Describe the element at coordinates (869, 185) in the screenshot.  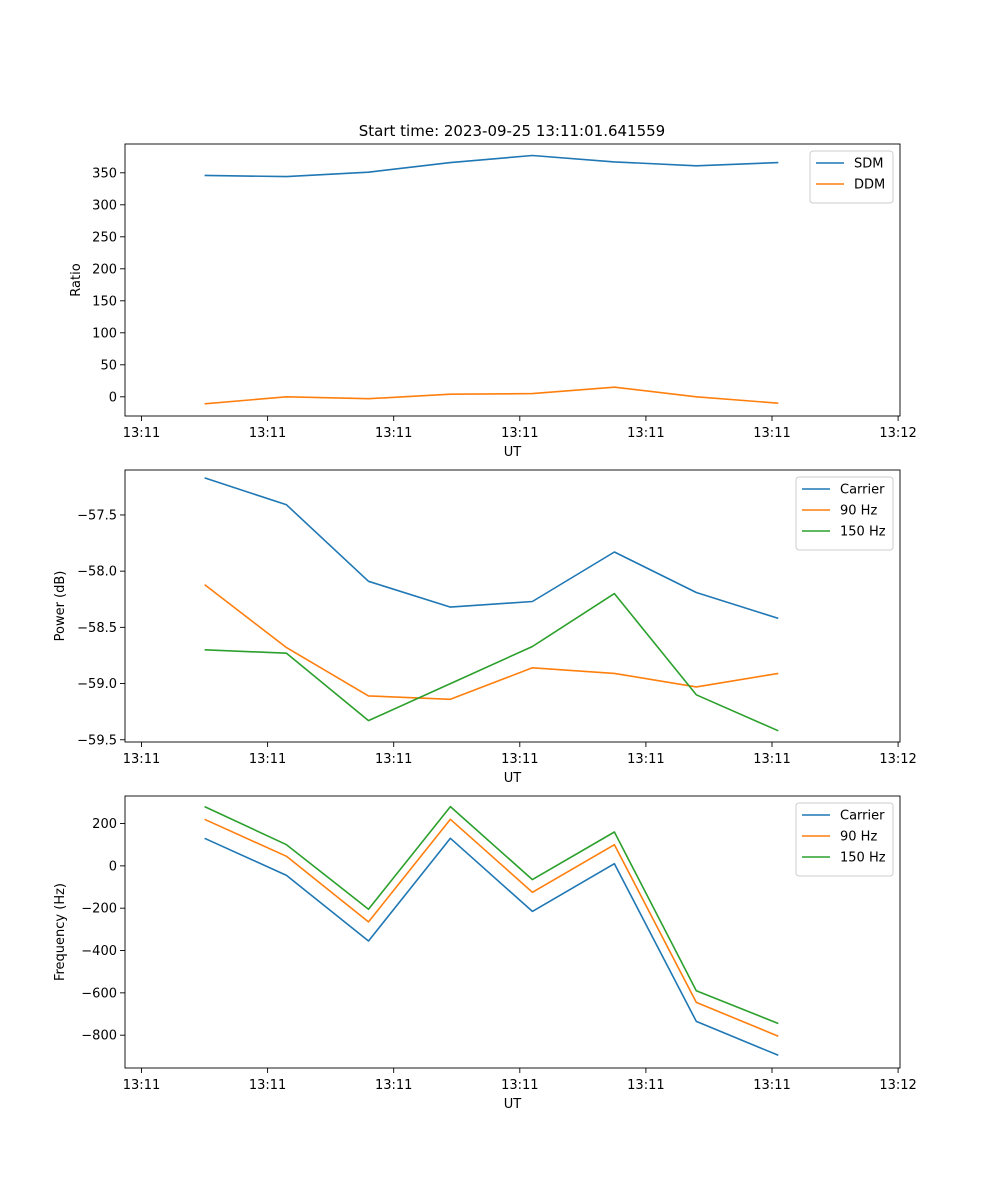
I see `legend-label: DDM` at that location.